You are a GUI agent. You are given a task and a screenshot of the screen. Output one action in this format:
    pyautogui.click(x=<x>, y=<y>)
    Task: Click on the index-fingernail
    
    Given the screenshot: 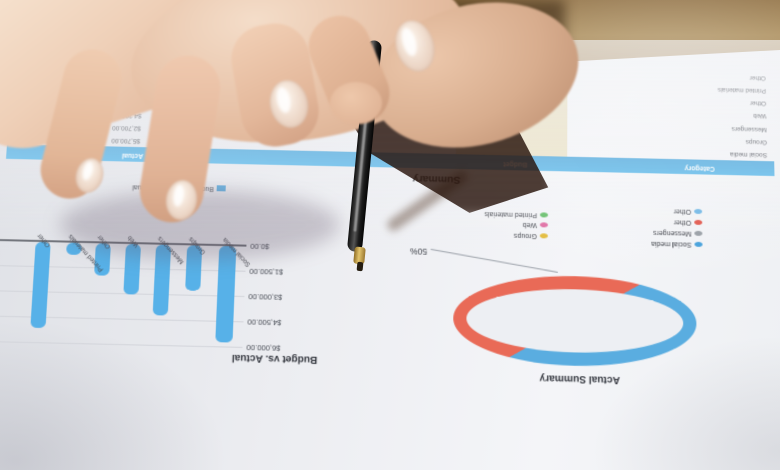 What is the action you would take?
    pyautogui.click(x=415, y=46)
    